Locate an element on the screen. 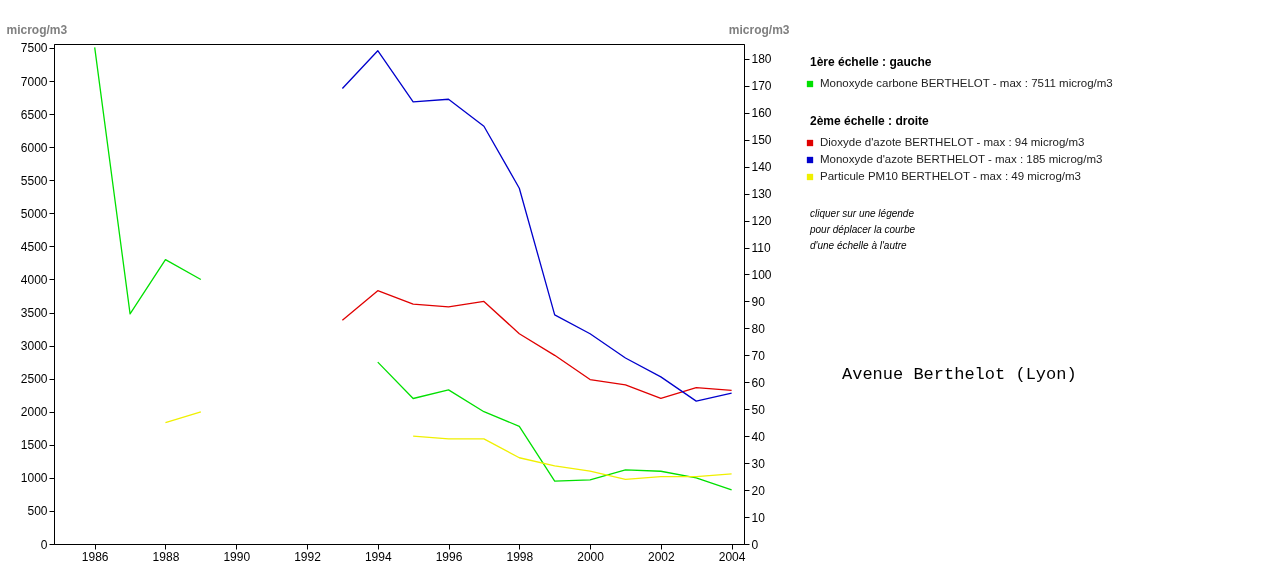 The height and width of the screenshot is (584, 1265). y2-tick-label: 20 is located at coordinates (758, 490).